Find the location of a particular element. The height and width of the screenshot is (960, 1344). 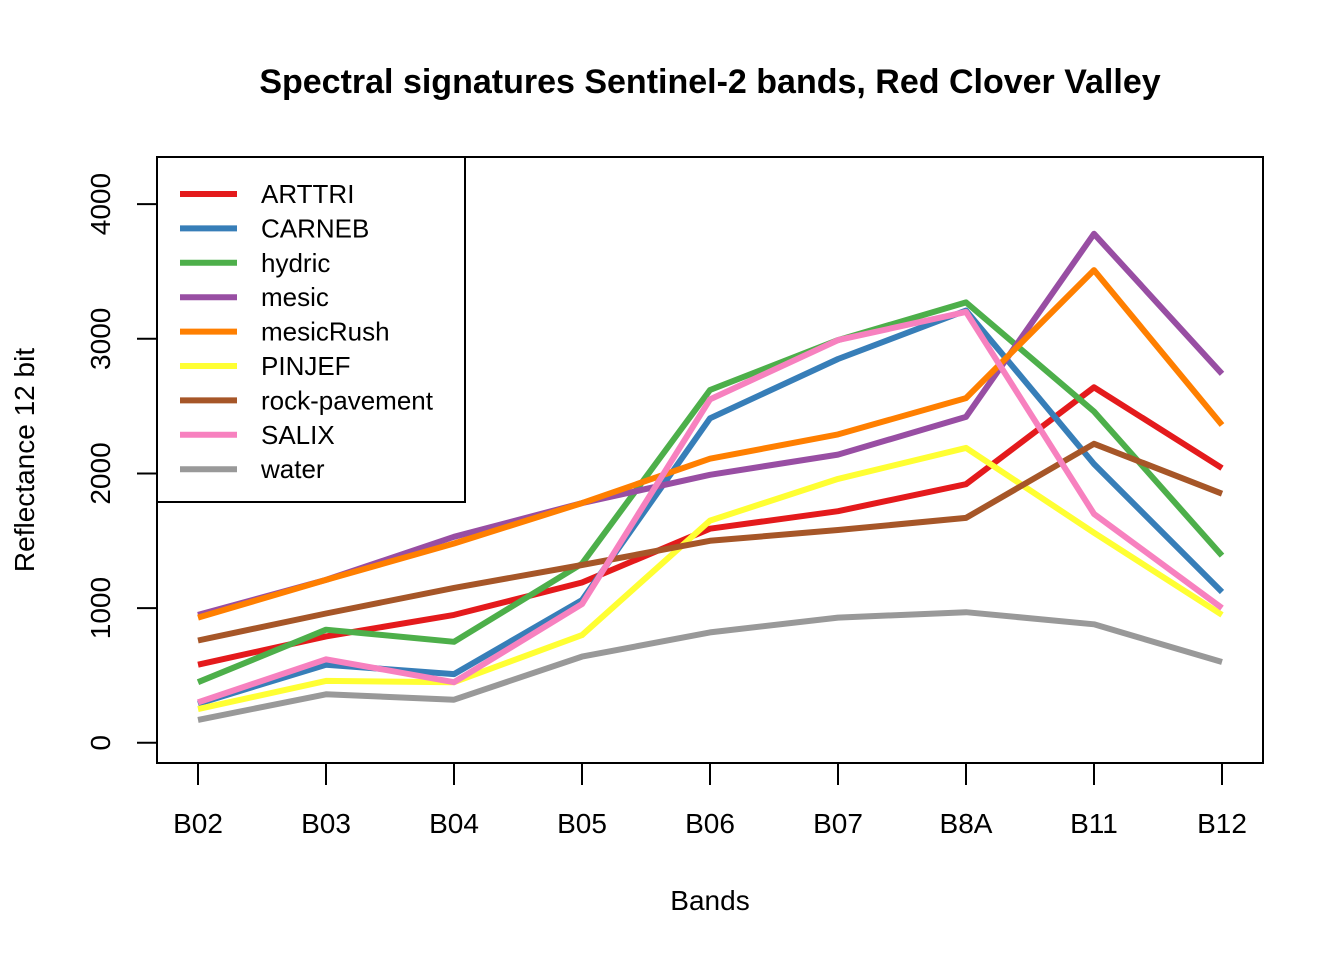

y-tick-label: 1000 is located at coordinates (100, 608).